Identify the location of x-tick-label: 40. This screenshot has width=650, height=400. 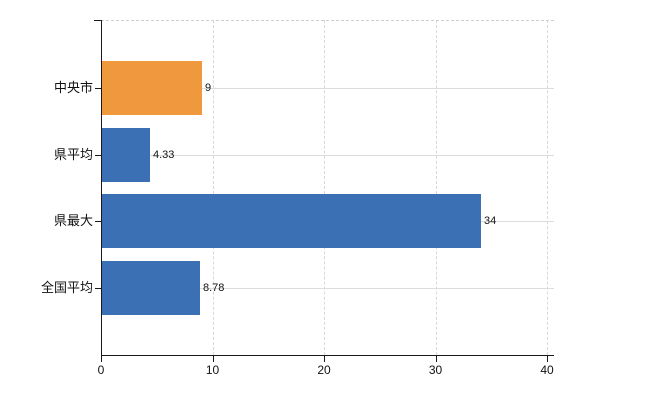
(547, 370).